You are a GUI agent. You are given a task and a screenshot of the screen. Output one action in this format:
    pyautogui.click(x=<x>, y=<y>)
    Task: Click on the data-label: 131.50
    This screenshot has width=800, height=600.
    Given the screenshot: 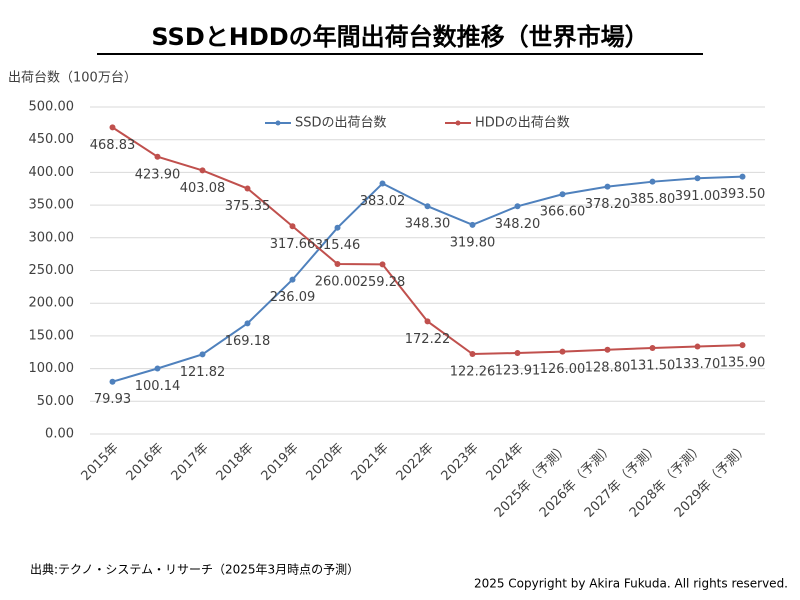 What is the action you would take?
    pyautogui.click(x=653, y=365)
    